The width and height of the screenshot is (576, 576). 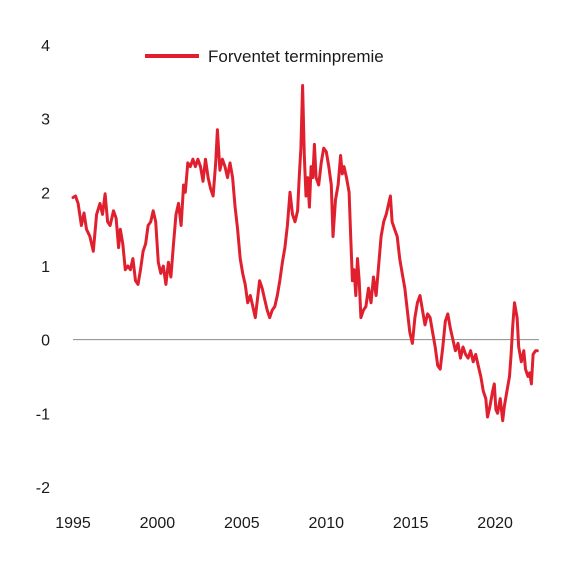 I want to click on x-tick-label: 2015, so click(x=411, y=523).